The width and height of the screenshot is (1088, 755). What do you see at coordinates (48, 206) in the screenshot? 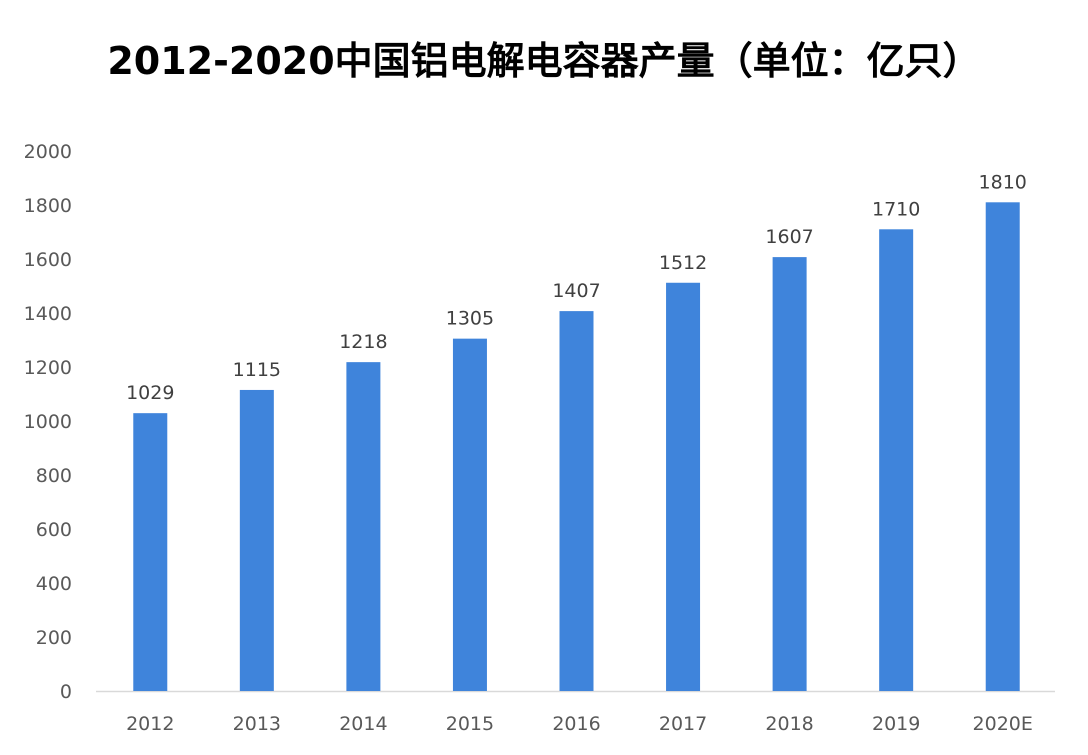
I see `y-tick-label: 1800` at bounding box center [48, 206].